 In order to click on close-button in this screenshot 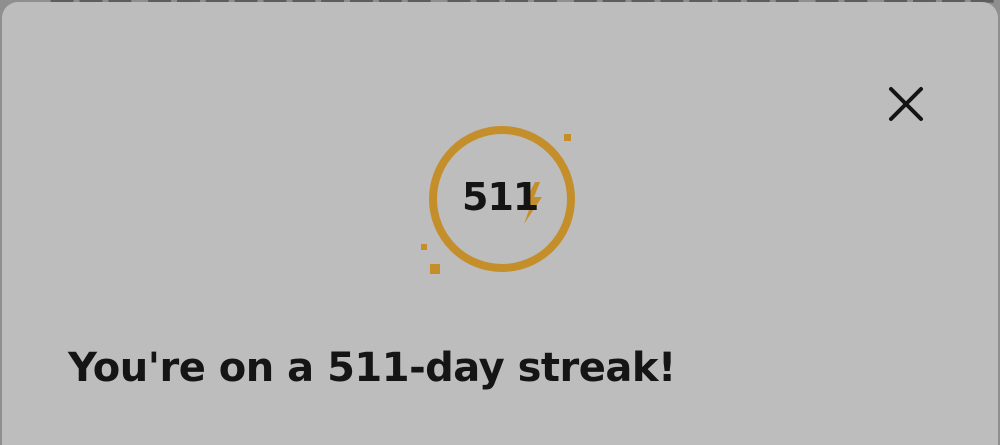, I will do `click(906, 104)`.